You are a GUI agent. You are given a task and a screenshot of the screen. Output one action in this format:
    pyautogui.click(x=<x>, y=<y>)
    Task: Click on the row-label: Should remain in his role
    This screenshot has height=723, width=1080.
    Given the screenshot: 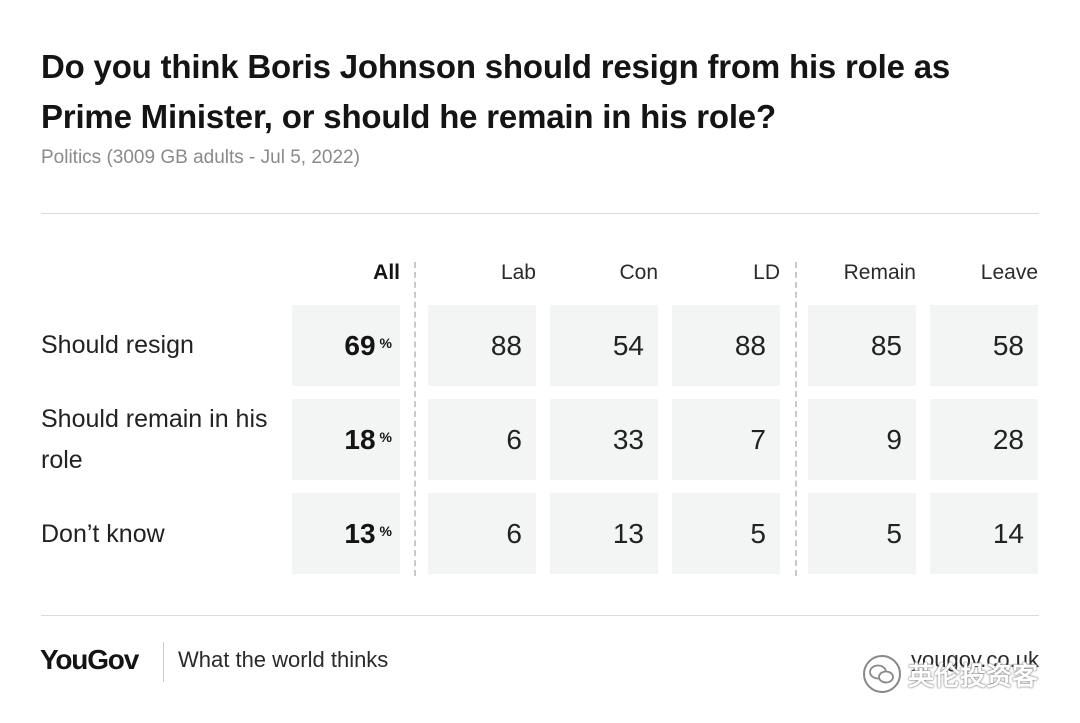 What is the action you would take?
    pyautogui.click(x=154, y=439)
    